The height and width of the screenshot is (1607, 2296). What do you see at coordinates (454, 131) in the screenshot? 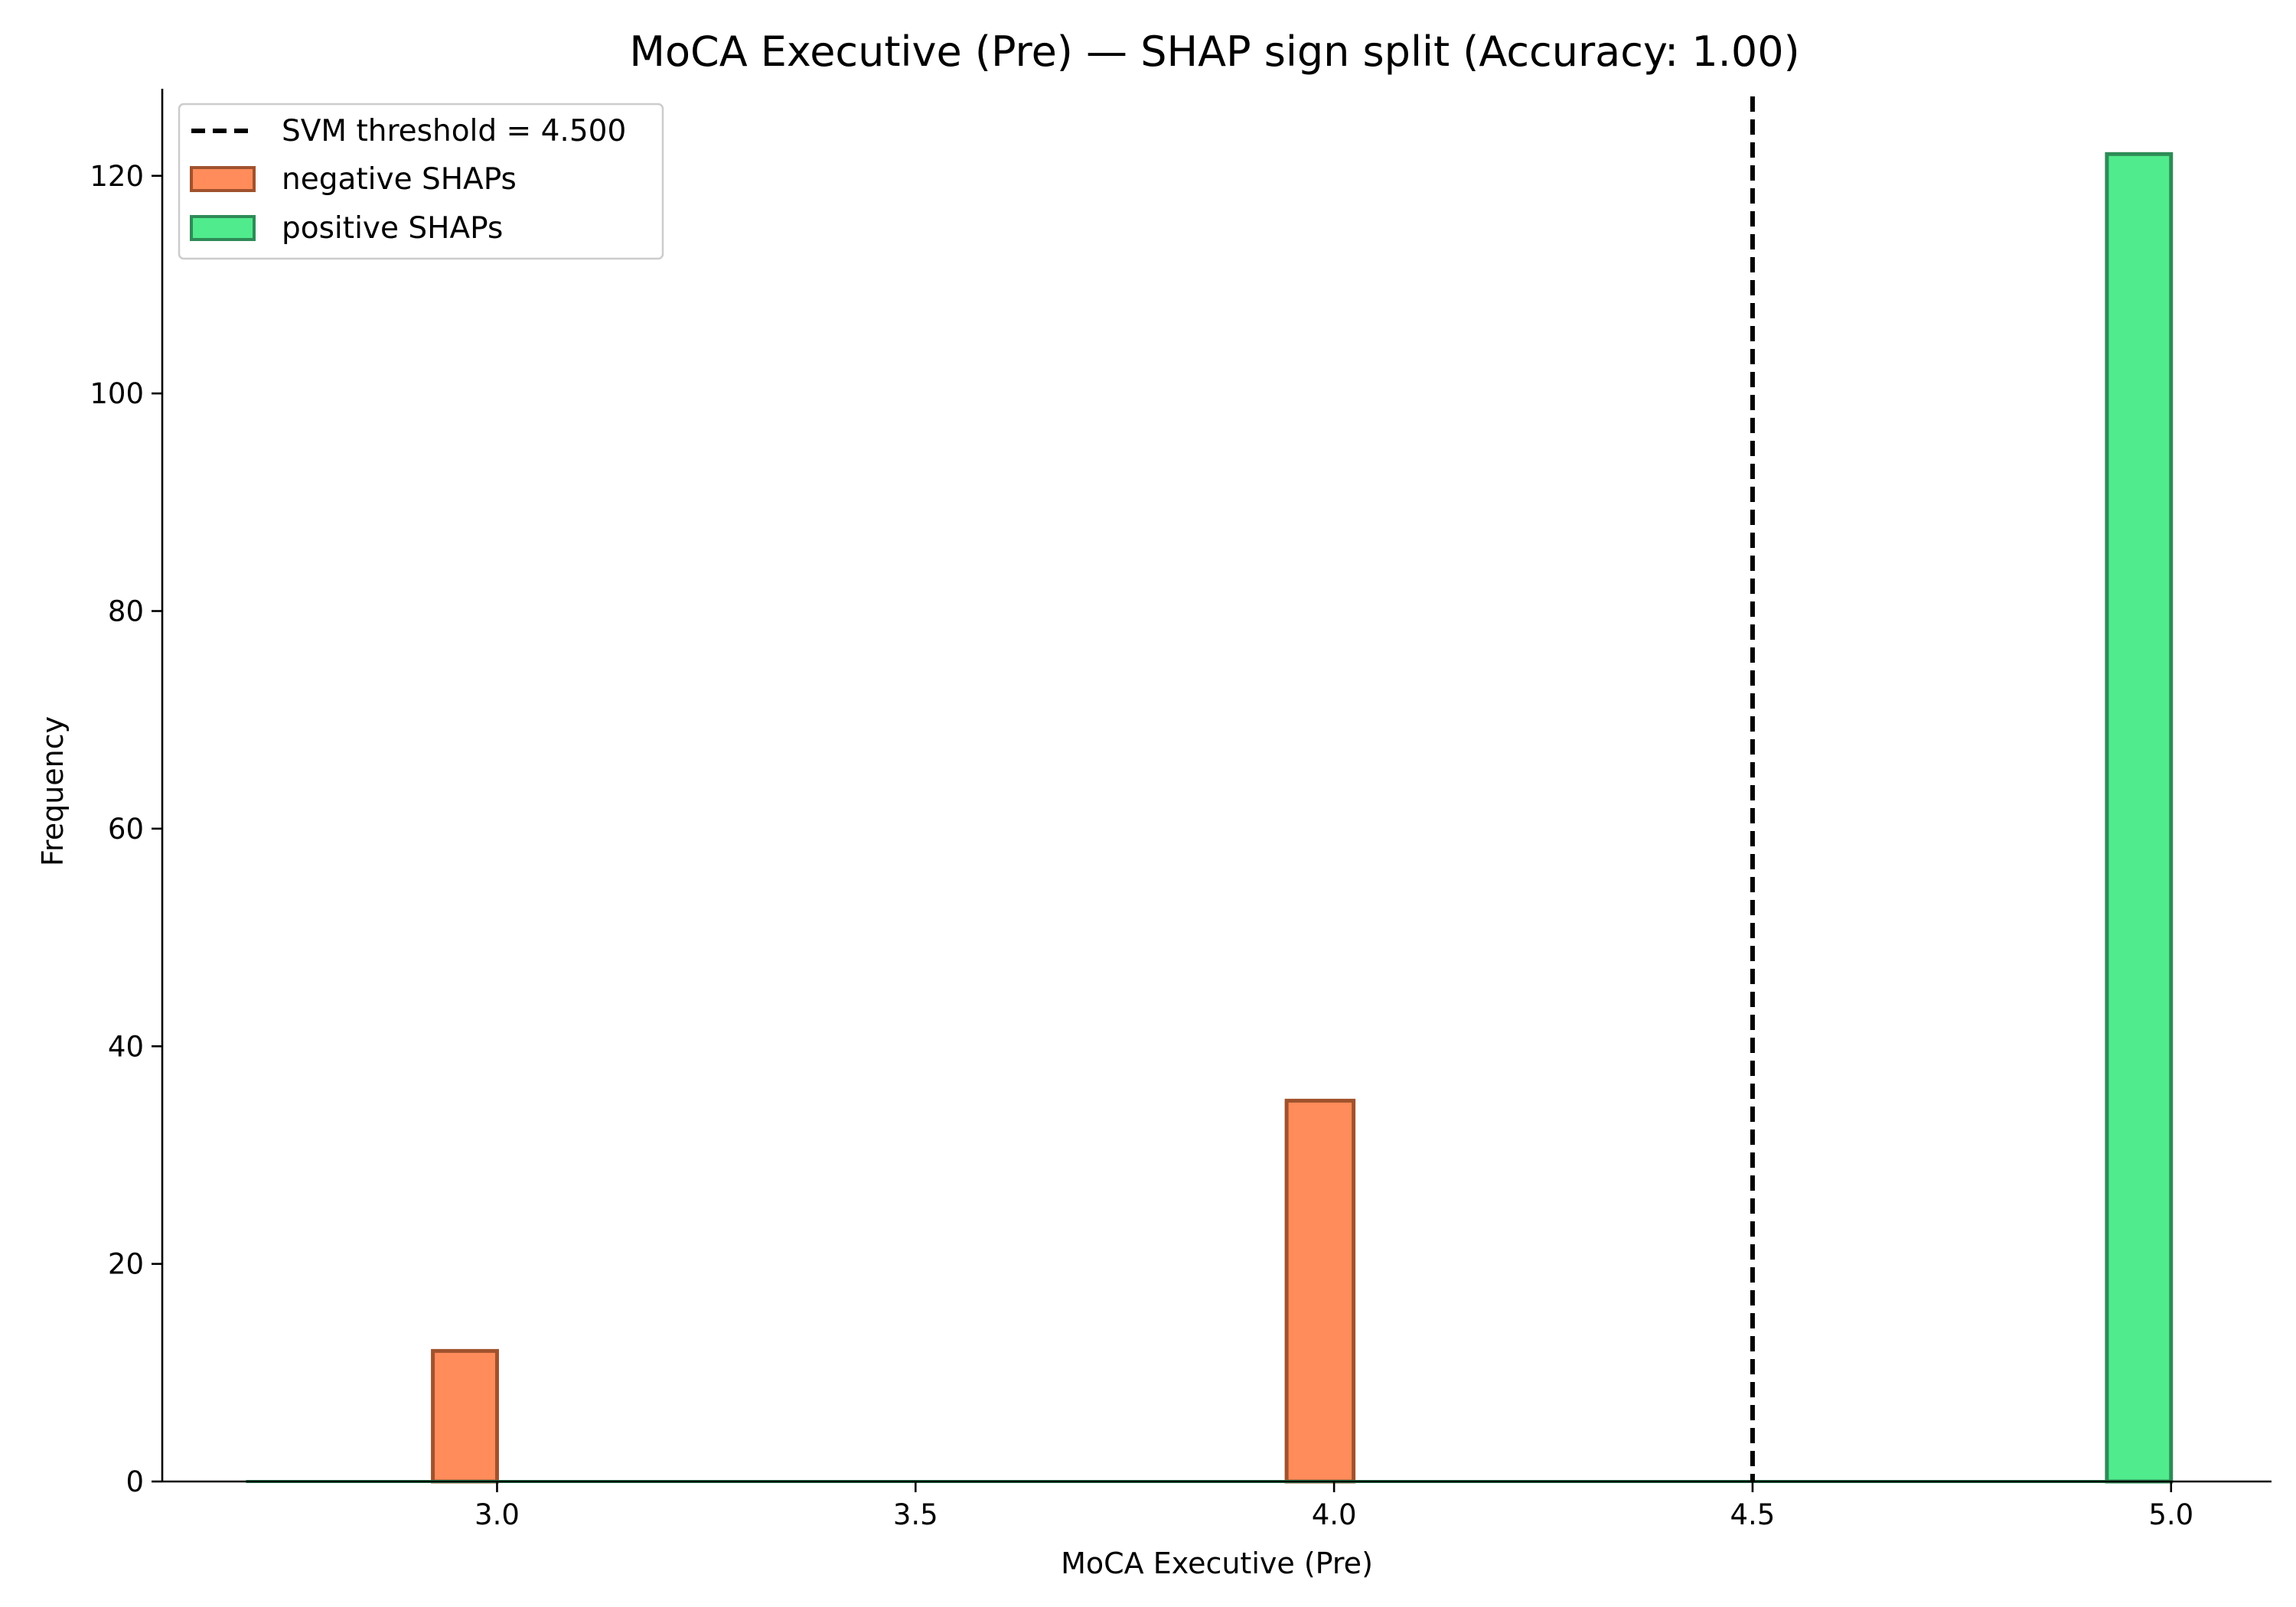
I see `legend-threshold-label: SVM threshold = 4.500` at bounding box center [454, 131].